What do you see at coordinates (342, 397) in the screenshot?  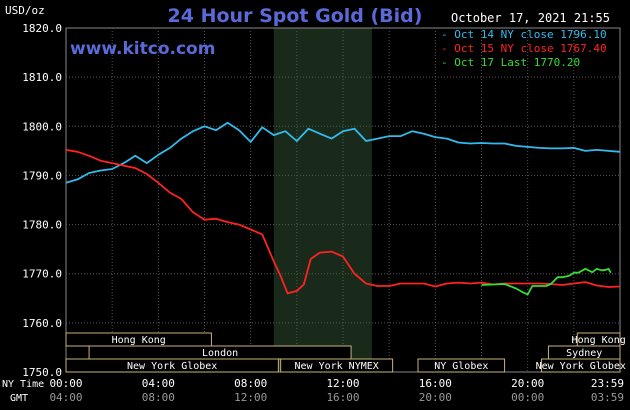 I see `x-tick-label-gmt: 16:00` at bounding box center [342, 397].